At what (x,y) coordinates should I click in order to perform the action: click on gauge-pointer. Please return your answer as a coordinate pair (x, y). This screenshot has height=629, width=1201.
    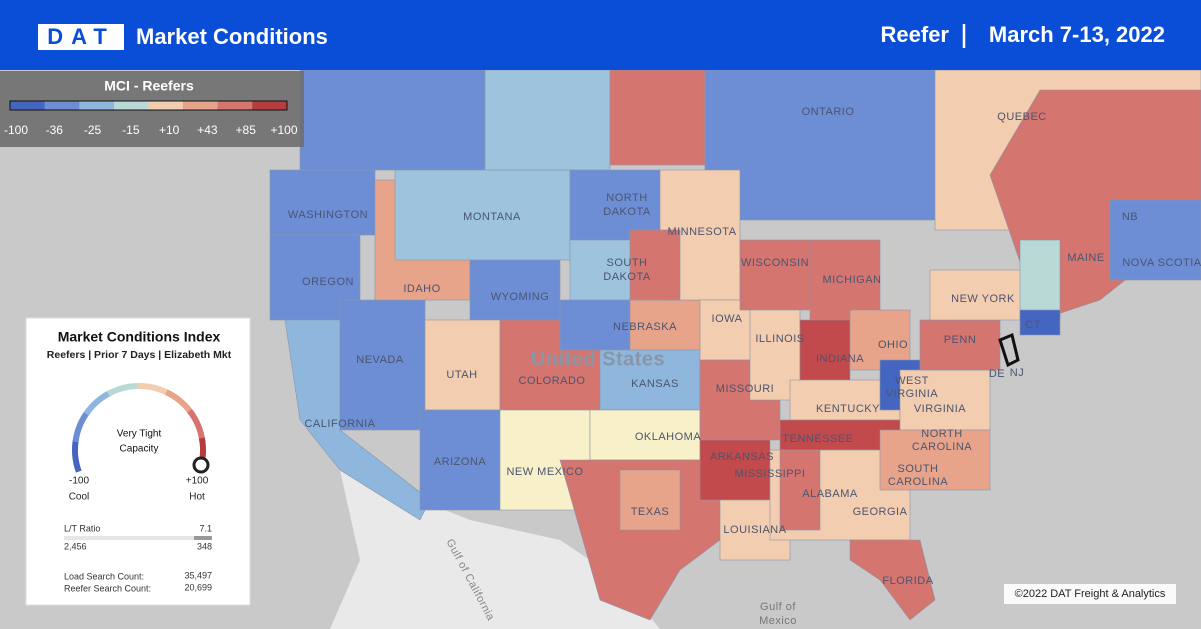
    Looking at the image, I should click on (201, 465).